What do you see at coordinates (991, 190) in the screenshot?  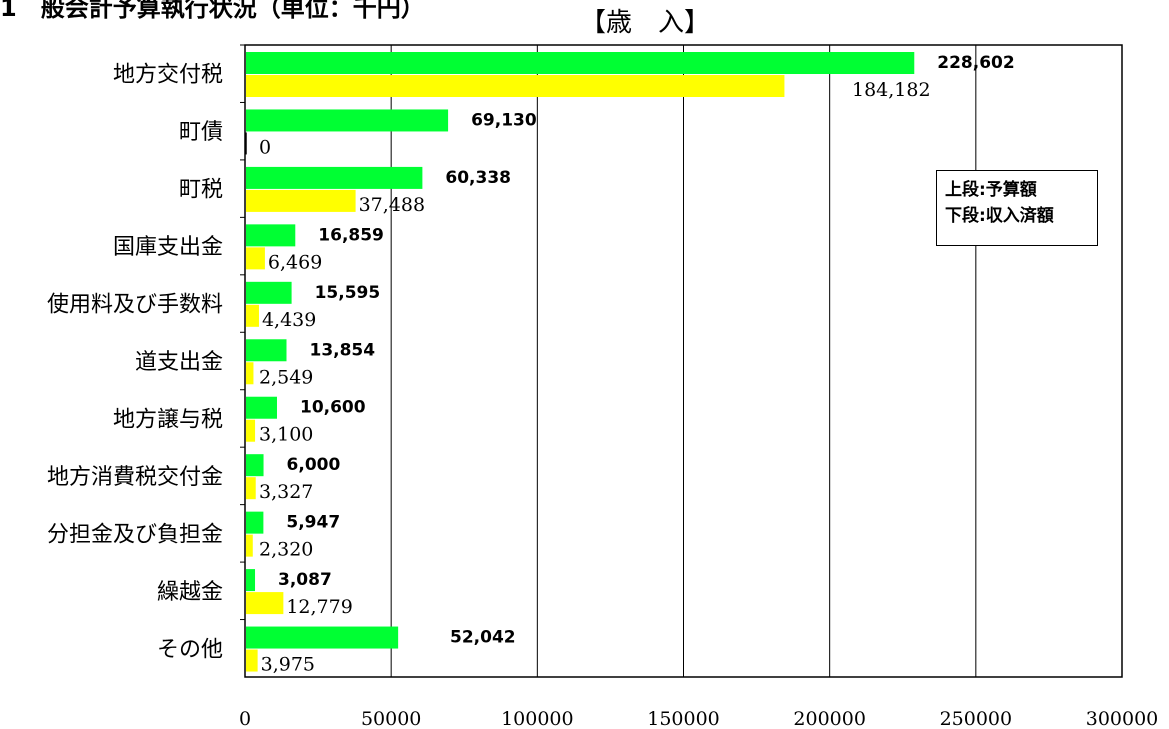 I see `legend-item-budget: 上段:予算額` at bounding box center [991, 190].